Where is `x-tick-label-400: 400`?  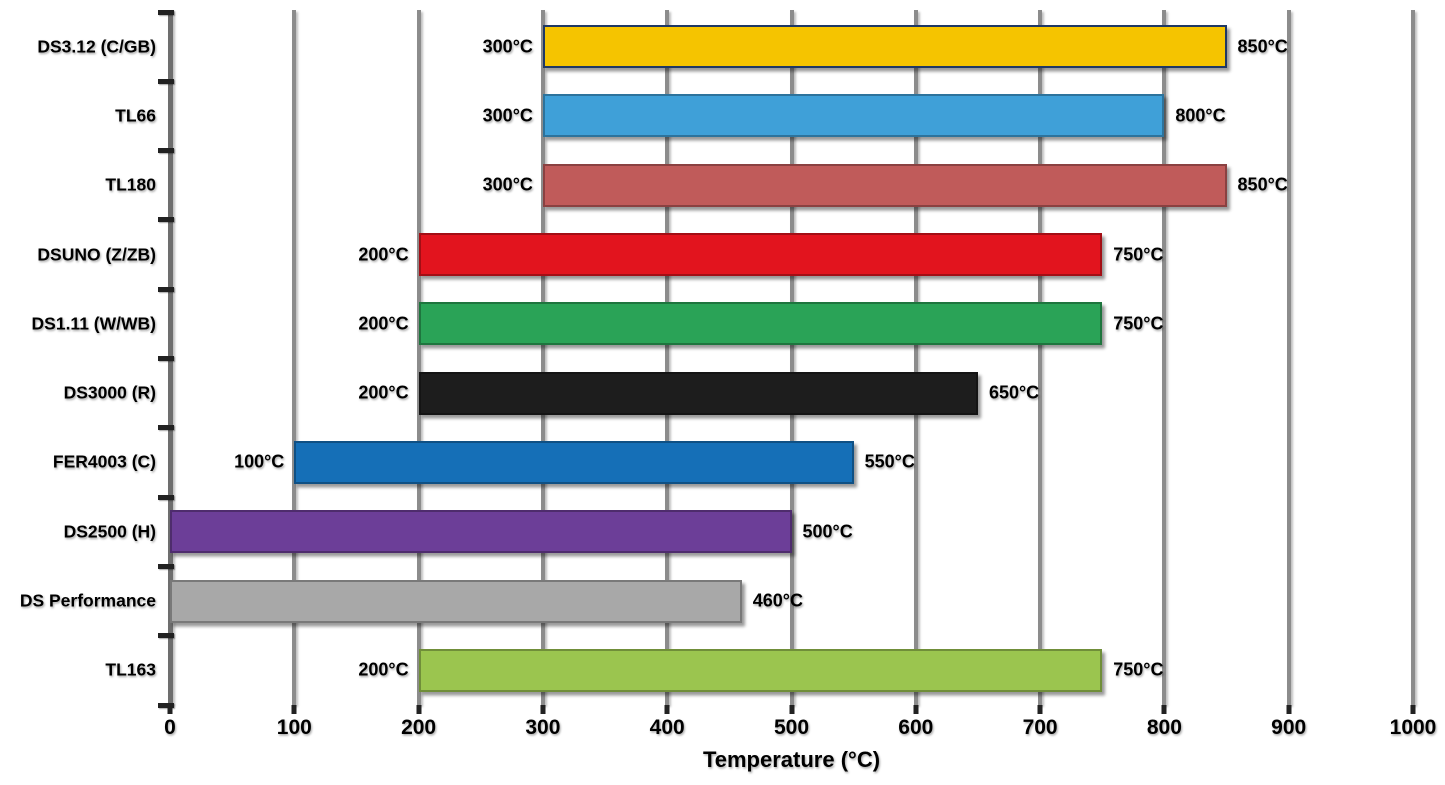
x-tick-label-400: 400 is located at coordinates (667, 727).